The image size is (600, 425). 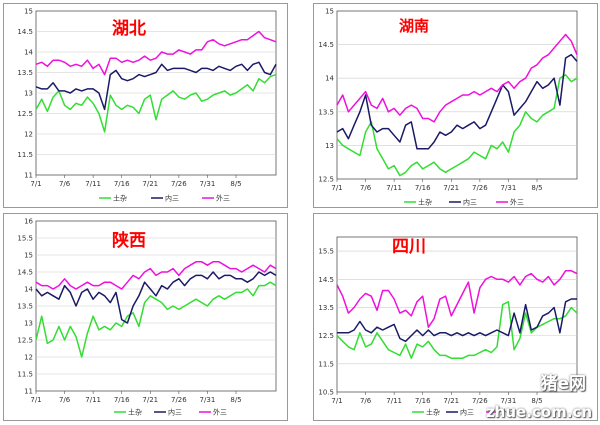 I want to click on zhue-watermark-logo: 猪e网 zhue.com.cn, so click(x=541, y=395).